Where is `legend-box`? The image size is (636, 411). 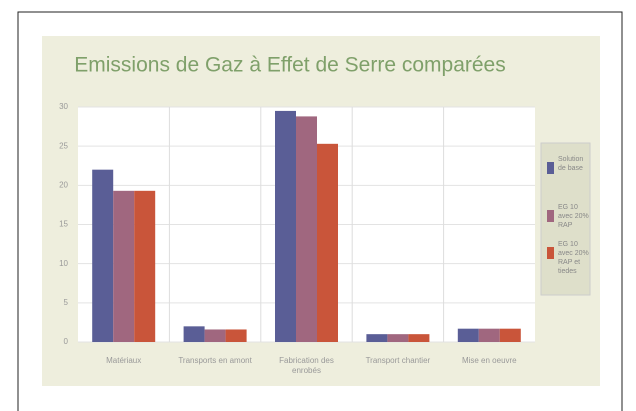
legend-box is located at coordinates (565, 219).